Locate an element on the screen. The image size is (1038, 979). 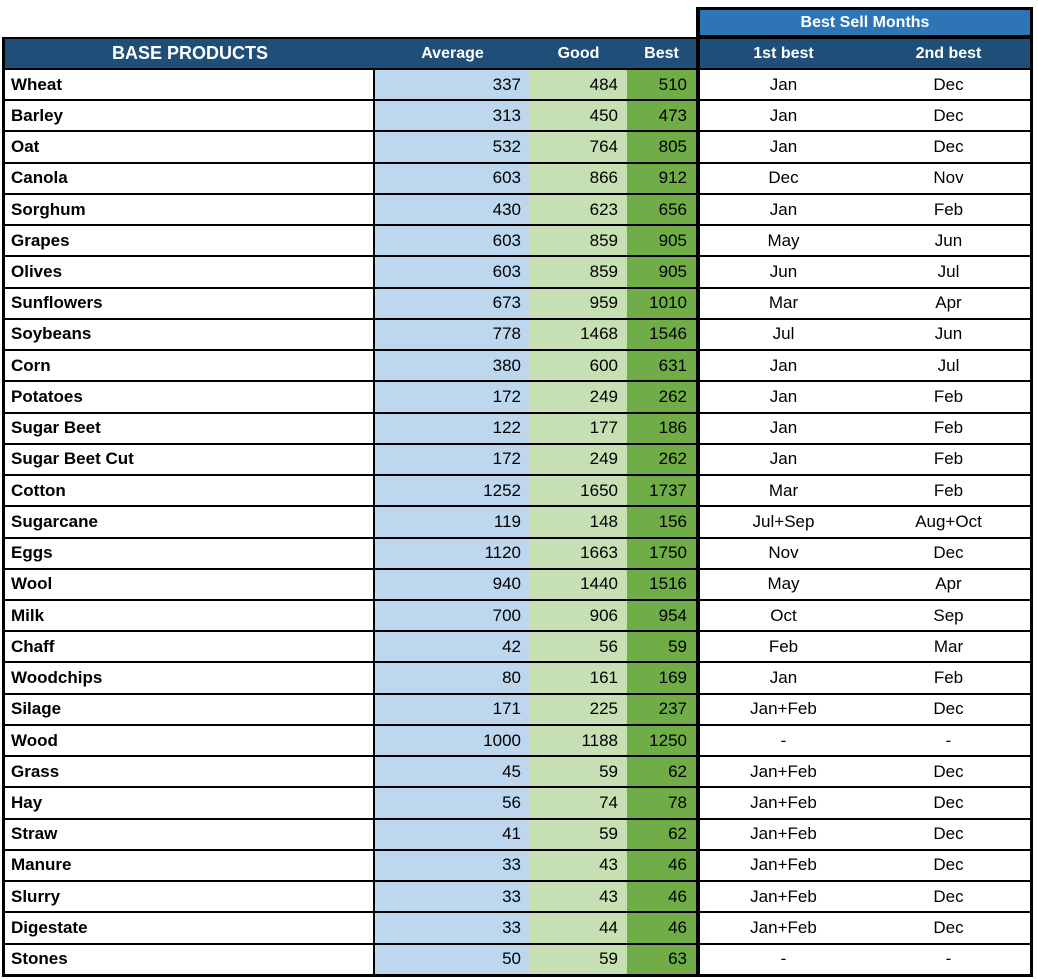
average-price-cell: 1120 is located at coordinates (452, 553).